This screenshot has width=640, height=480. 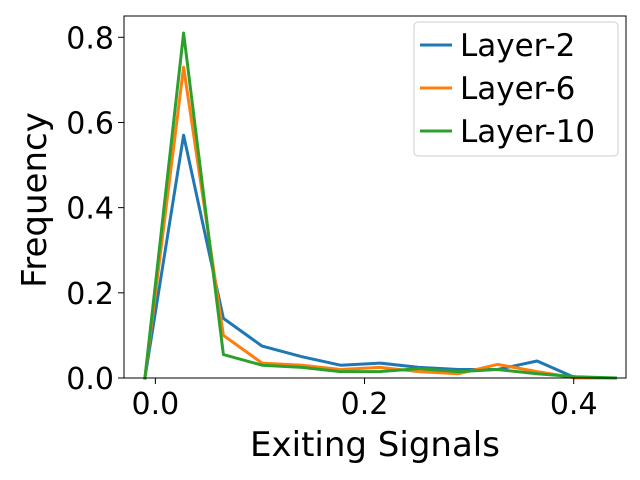 I want to click on legend: Layer-2 Layer-6 Layer-10, so click(x=516, y=89).